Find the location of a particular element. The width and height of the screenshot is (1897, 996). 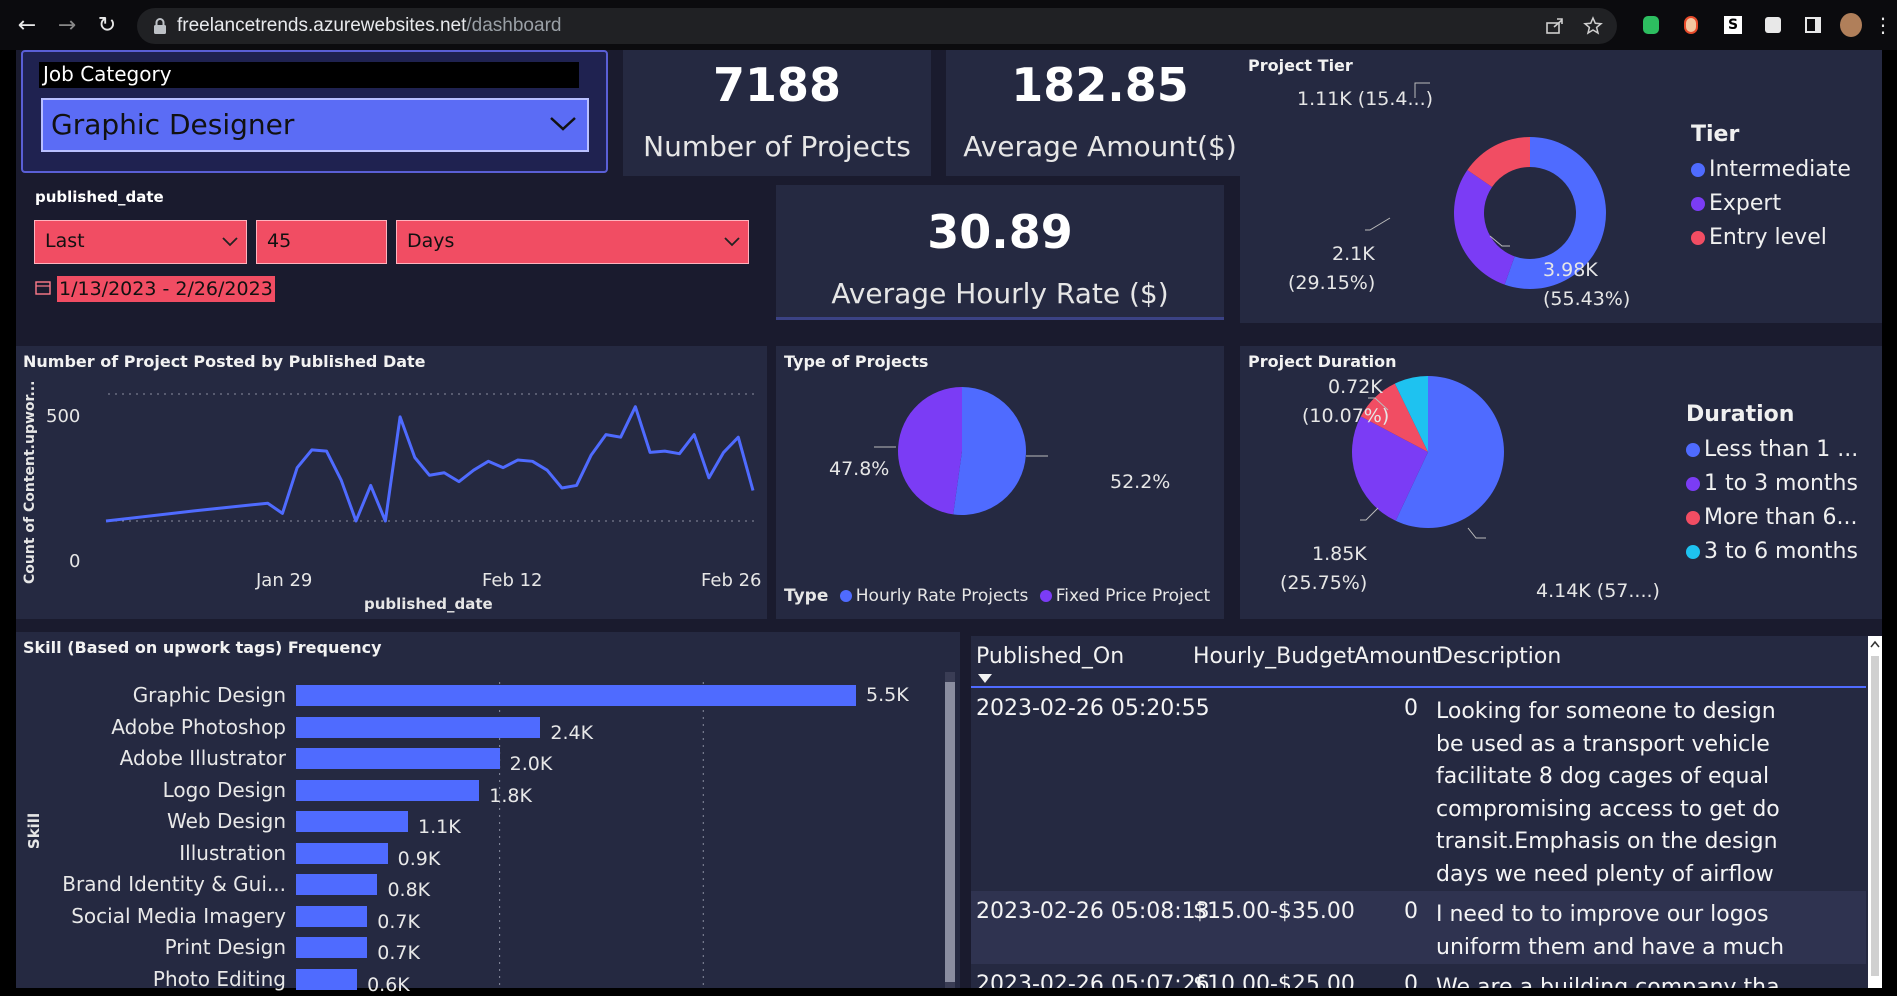

table-scrollbar is located at coordinates (1875, 812).